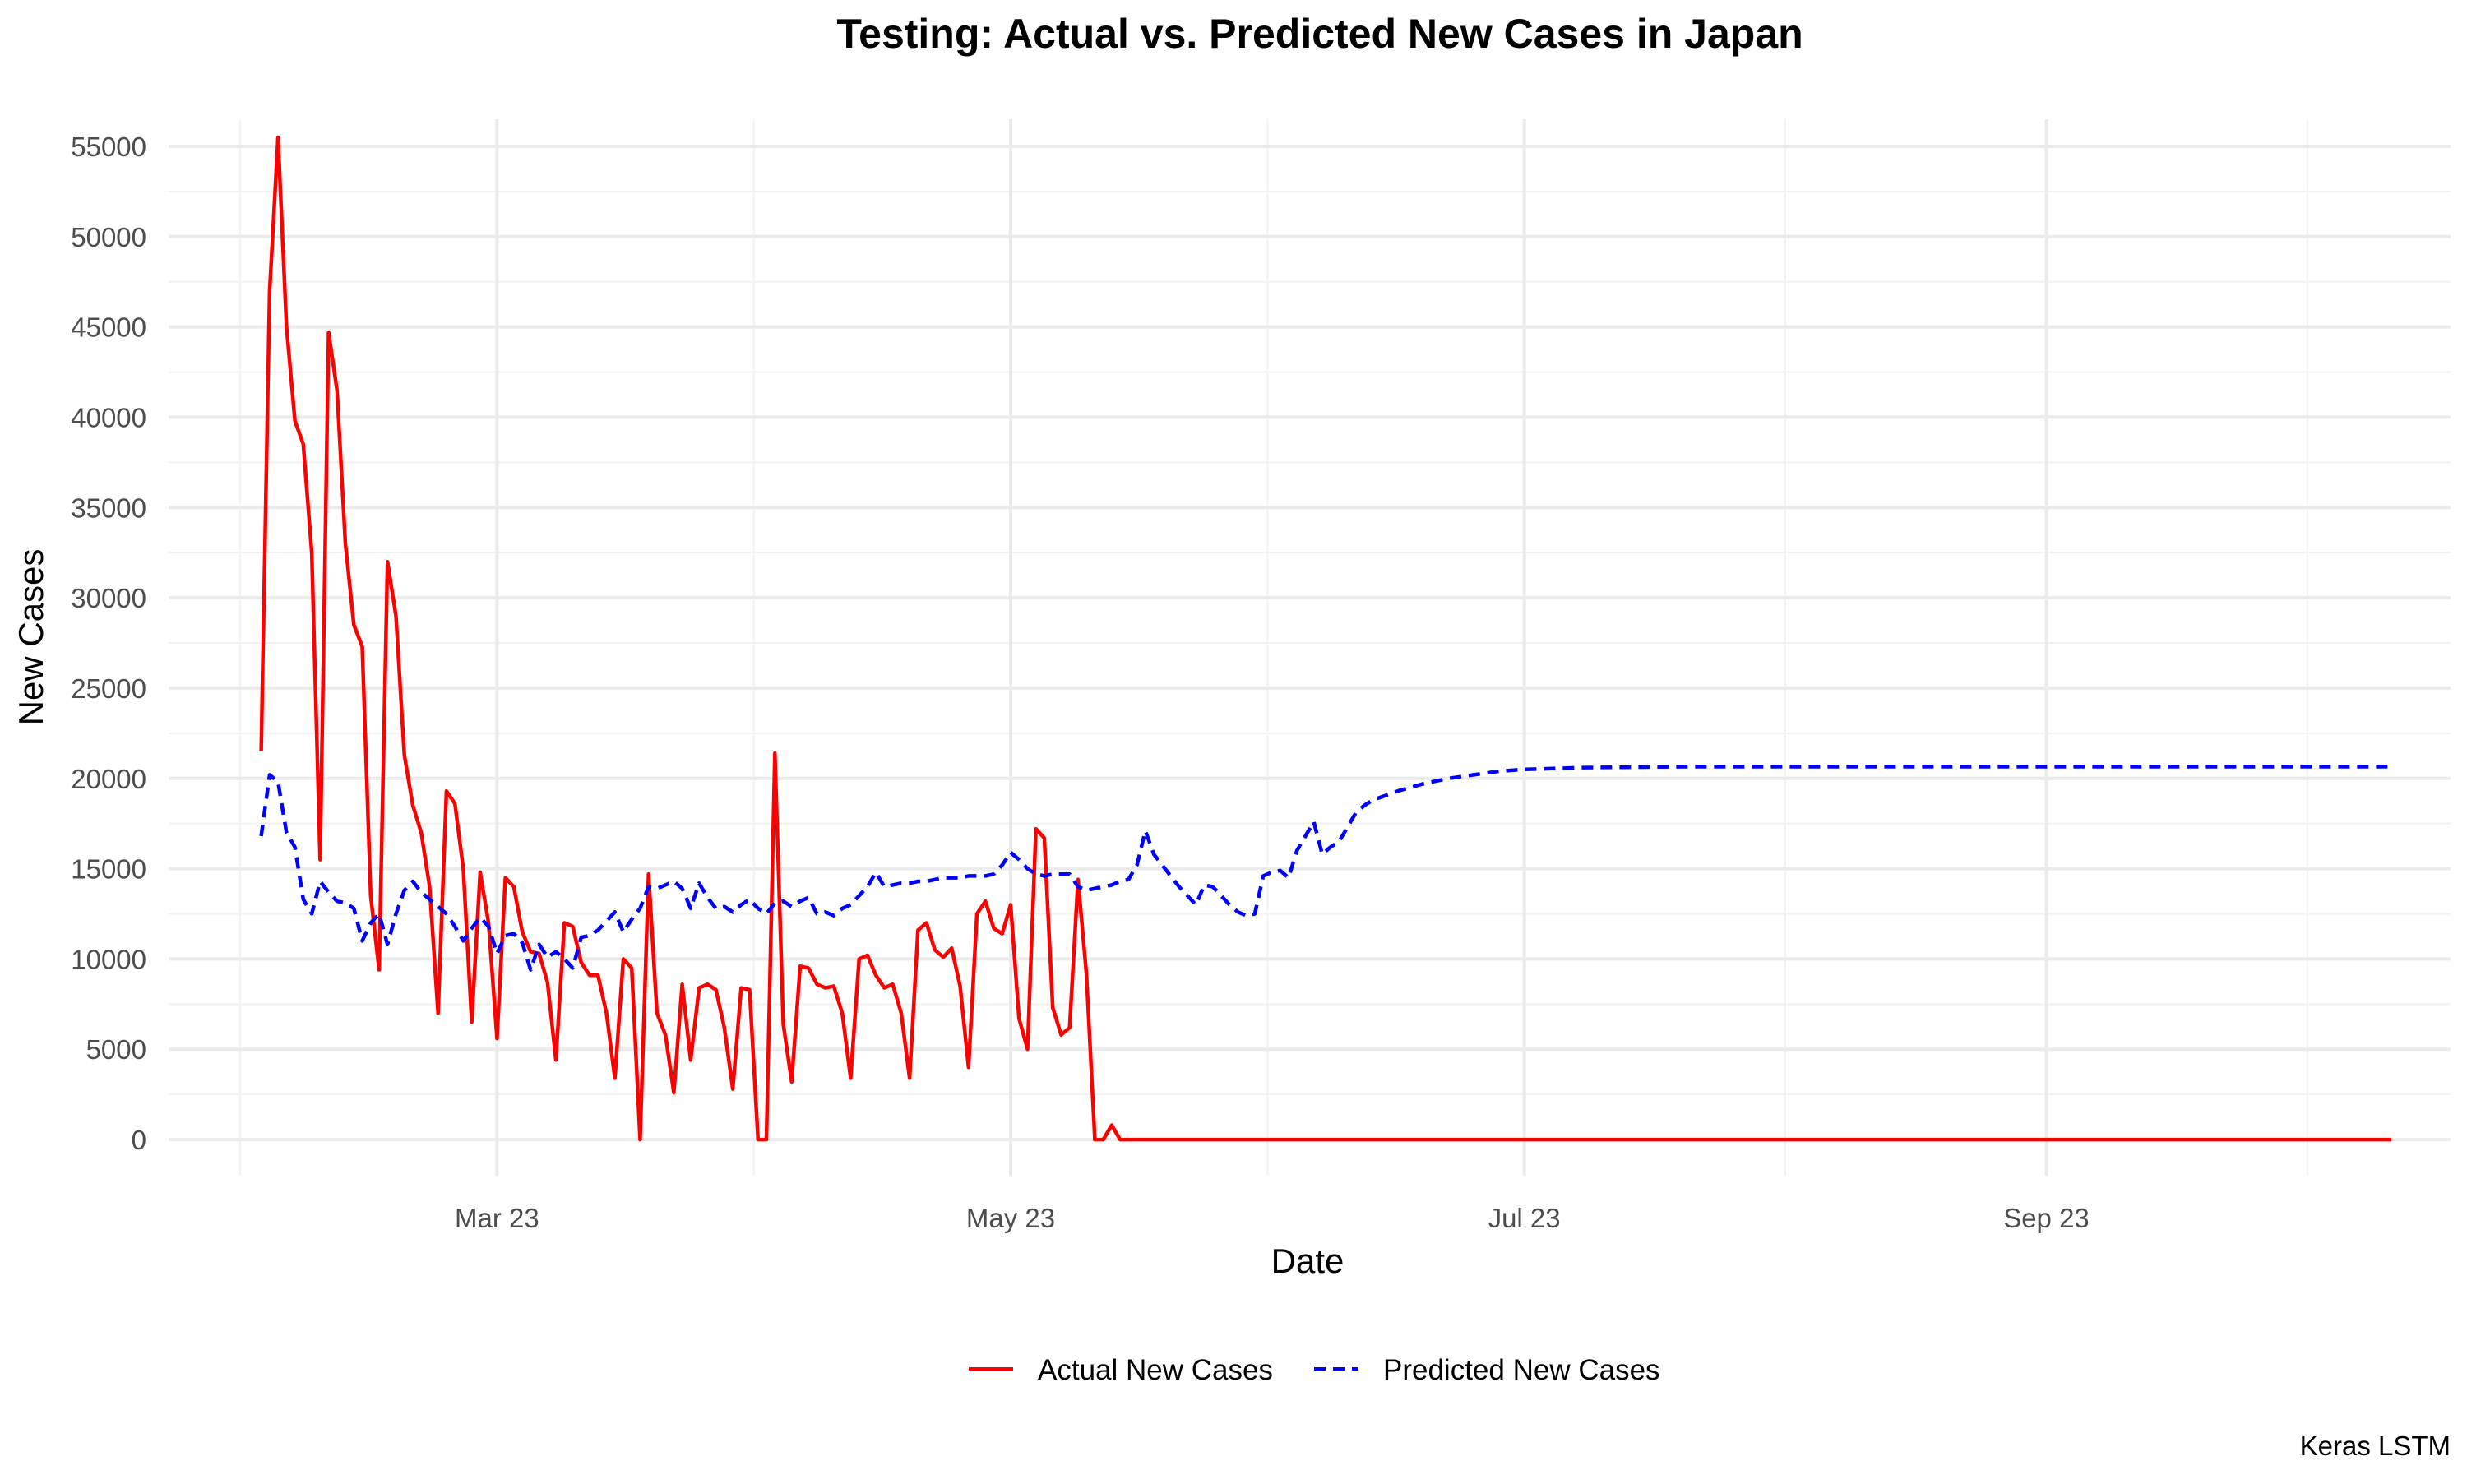 The width and height of the screenshot is (2467, 1484). What do you see at coordinates (497, 1218) in the screenshot?
I see `x-tick-label: Mar 23` at bounding box center [497, 1218].